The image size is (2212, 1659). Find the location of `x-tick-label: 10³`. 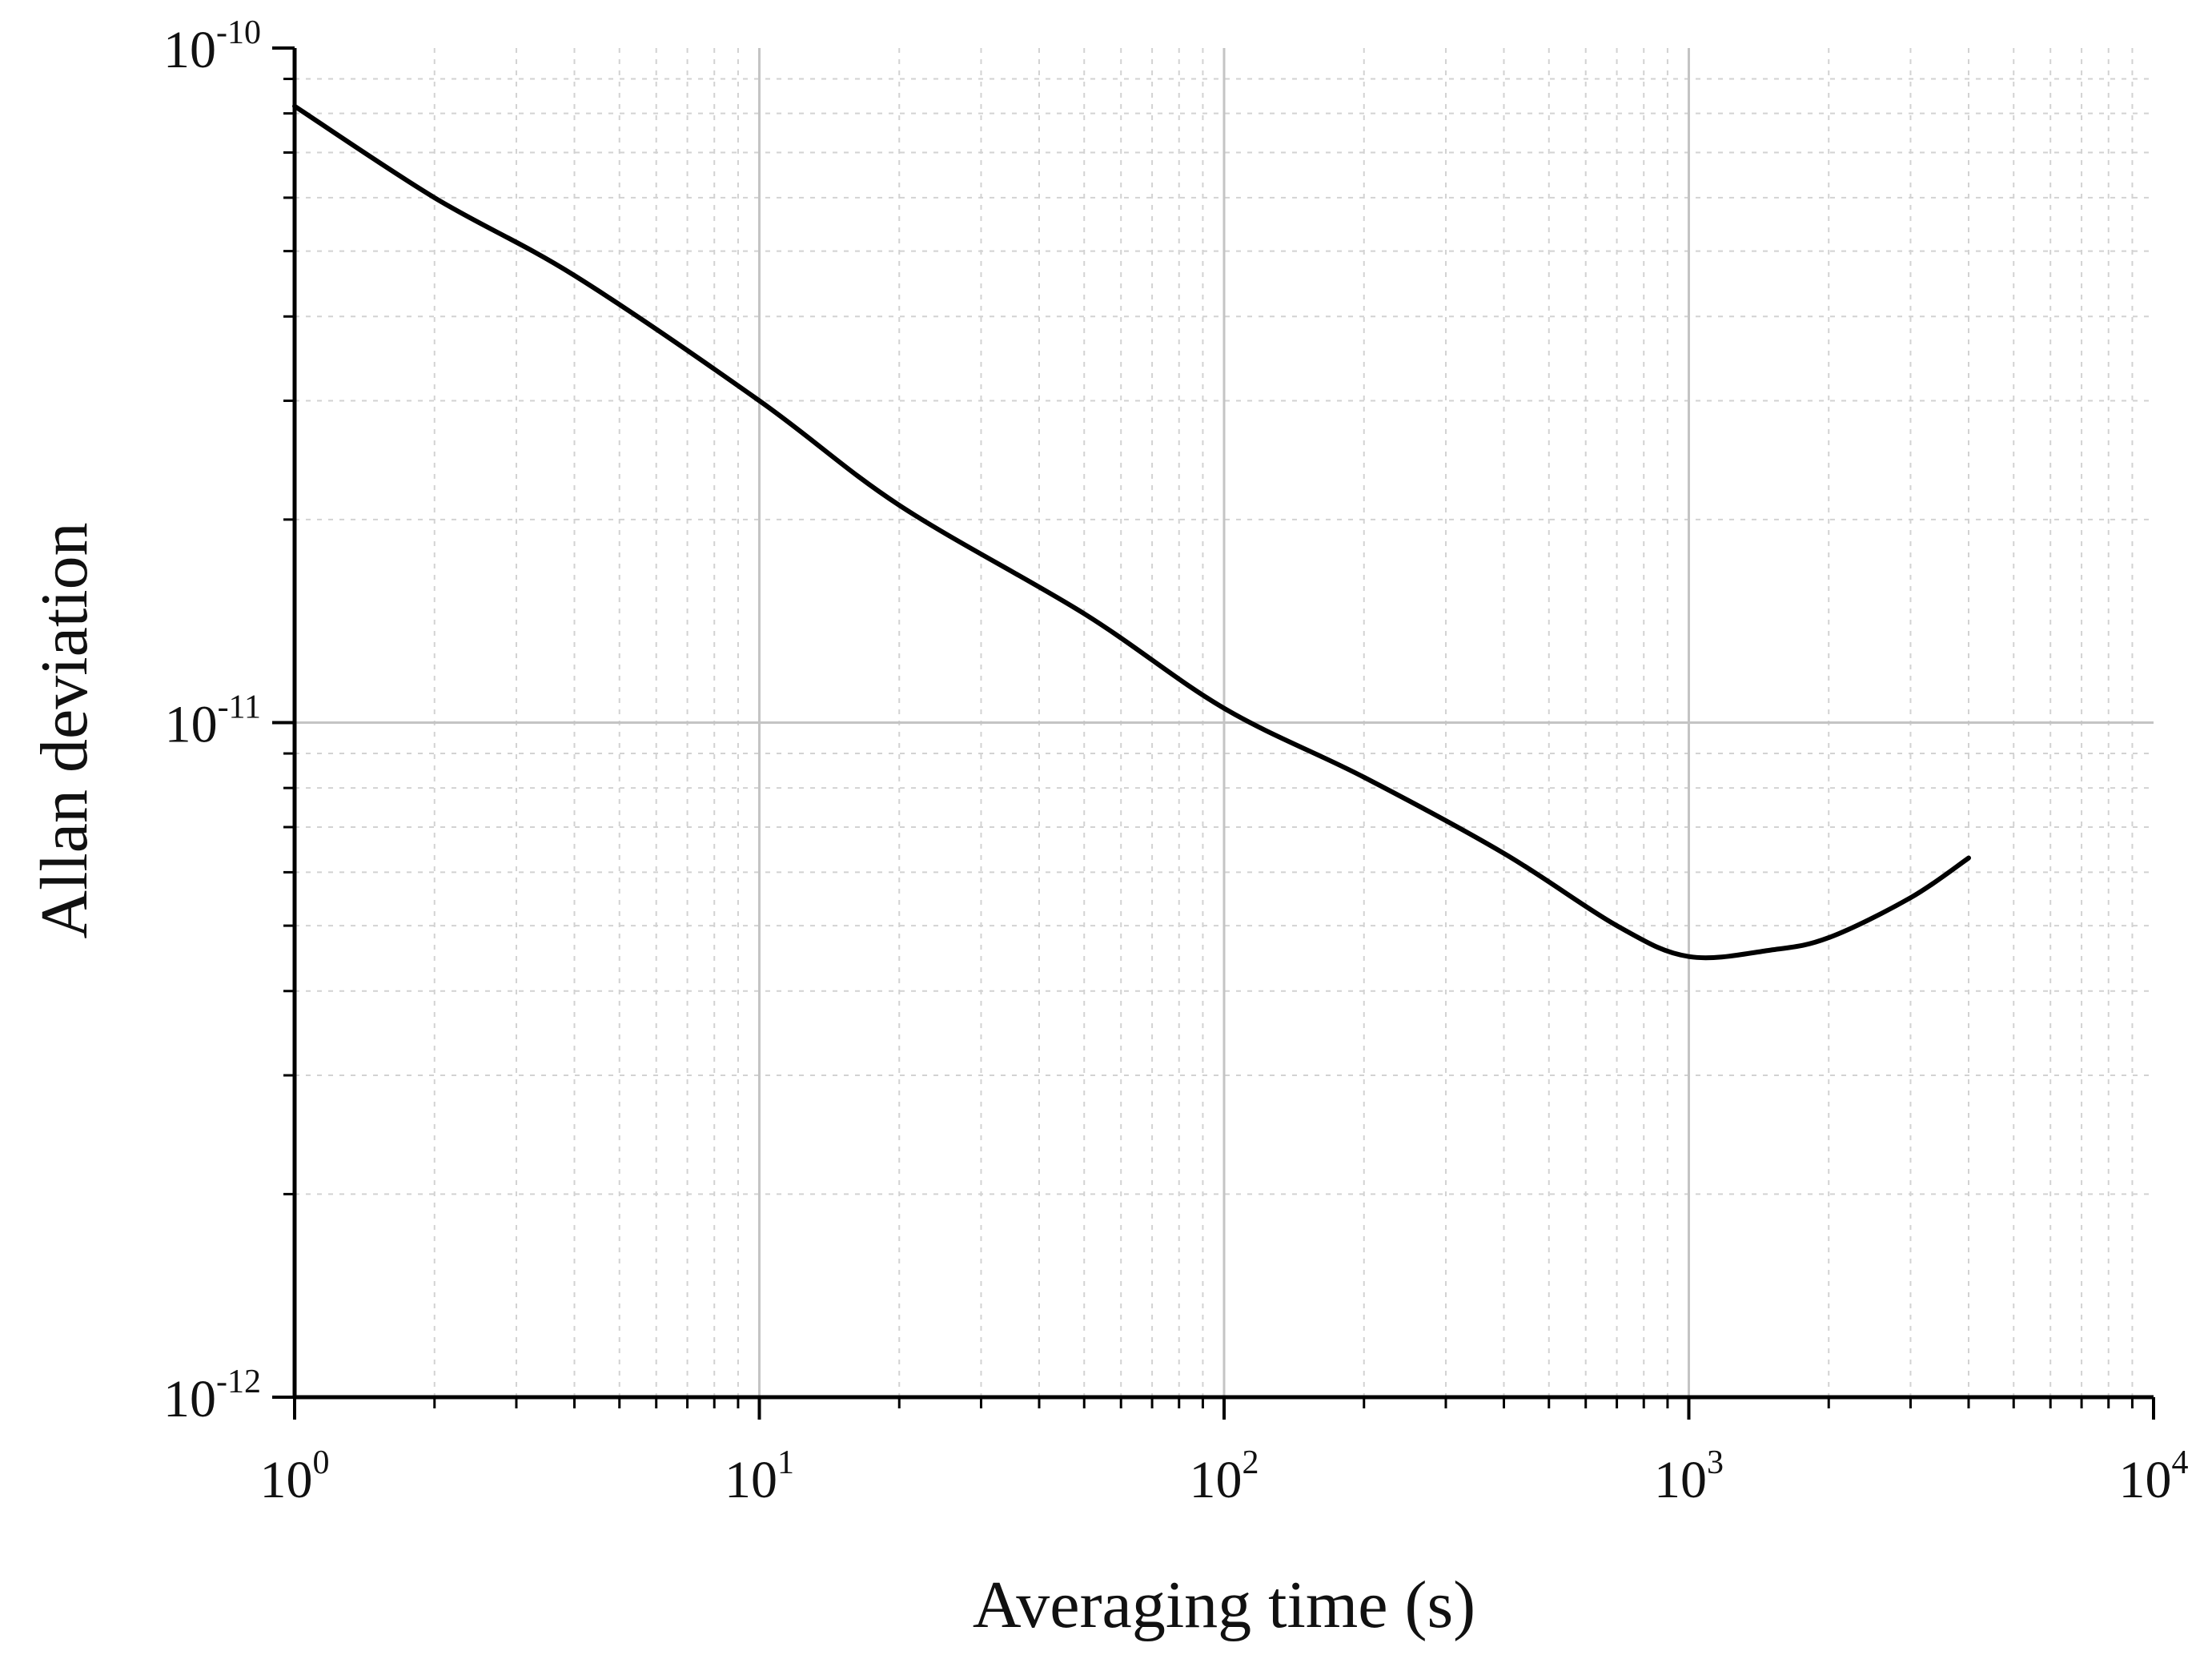

x-tick-label: 10³ is located at coordinates (1689, 1476).